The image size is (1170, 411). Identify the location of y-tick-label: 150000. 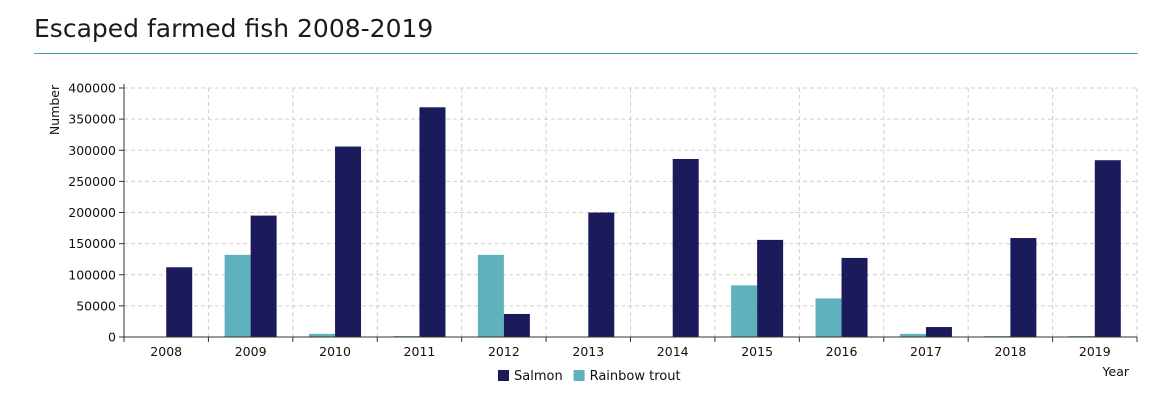
(92, 243).